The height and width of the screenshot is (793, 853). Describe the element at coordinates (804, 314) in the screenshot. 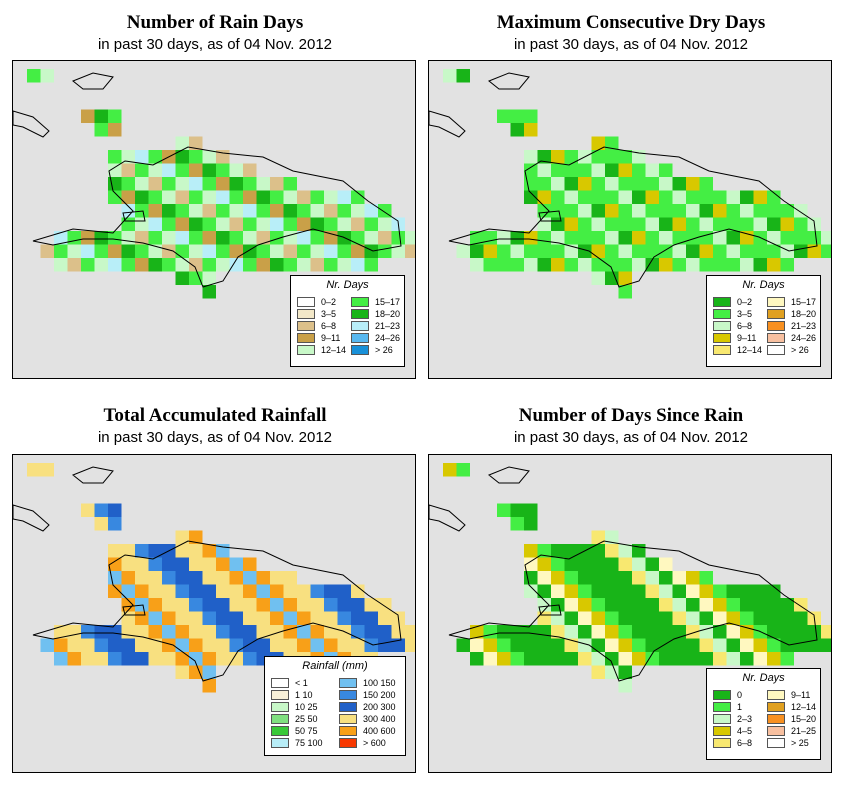

I see `legend-label: 18–20` at that location.